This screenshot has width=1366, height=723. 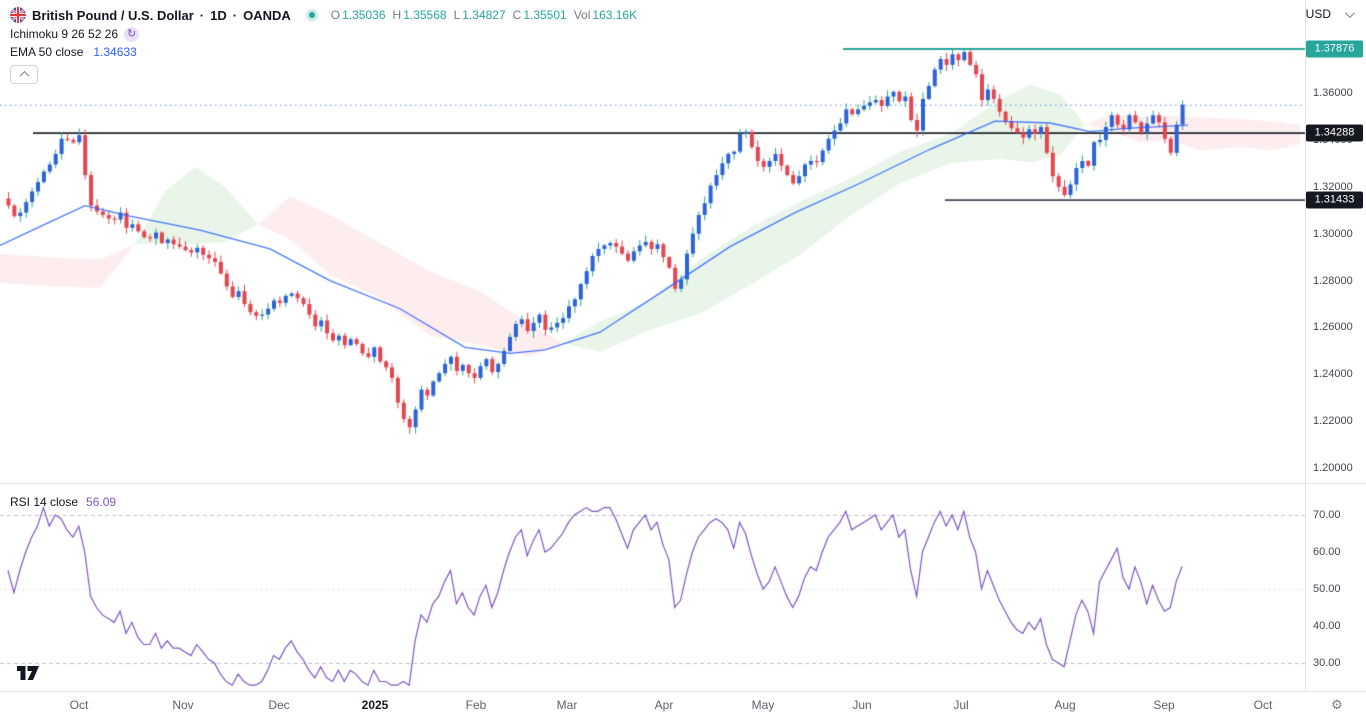 I want to click on price-axis-separator, so click(x=1305, y=345).